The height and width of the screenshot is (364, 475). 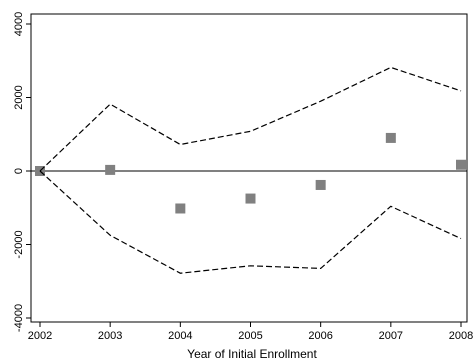 I want to click on x-tick-label: 2003, so click(x=110, y=336).